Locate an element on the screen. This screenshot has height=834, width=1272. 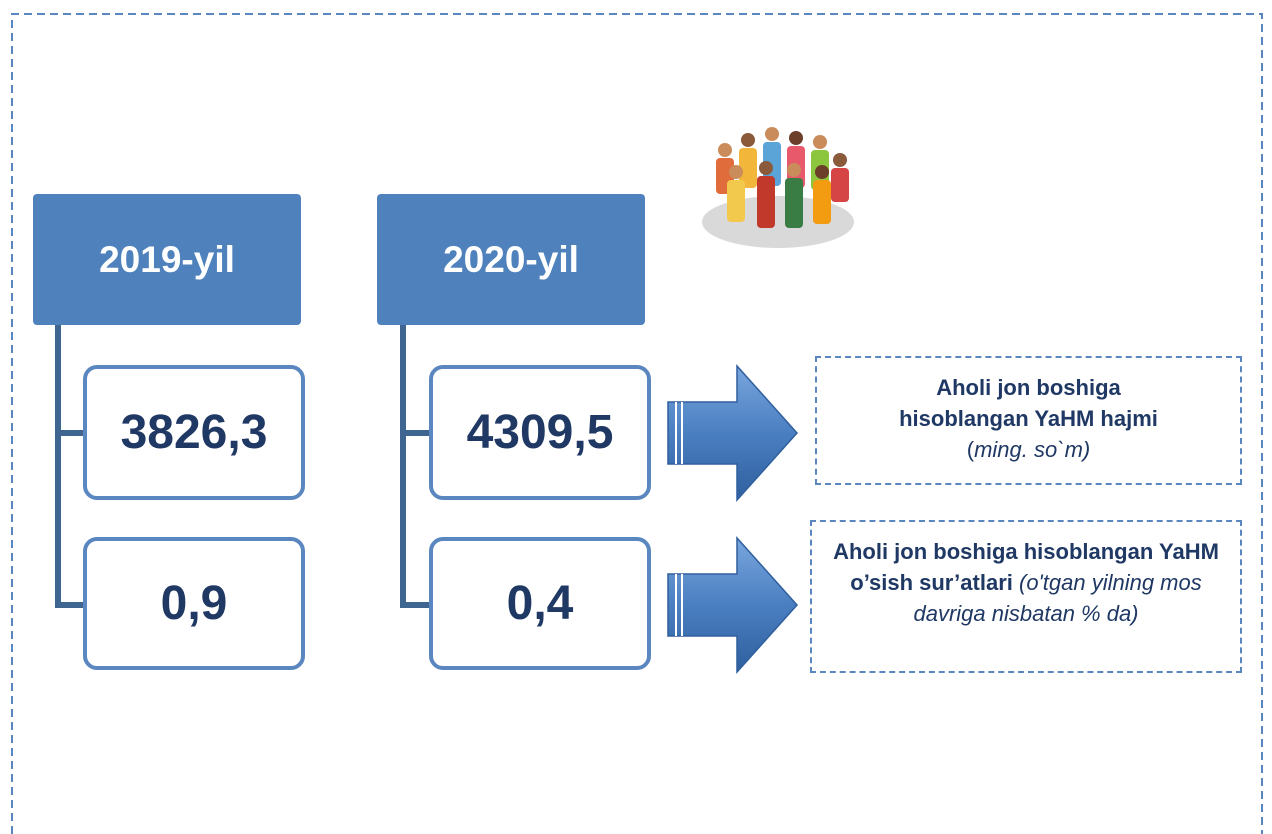
year-header: 2020-yil is located at coordinates (511, 259).